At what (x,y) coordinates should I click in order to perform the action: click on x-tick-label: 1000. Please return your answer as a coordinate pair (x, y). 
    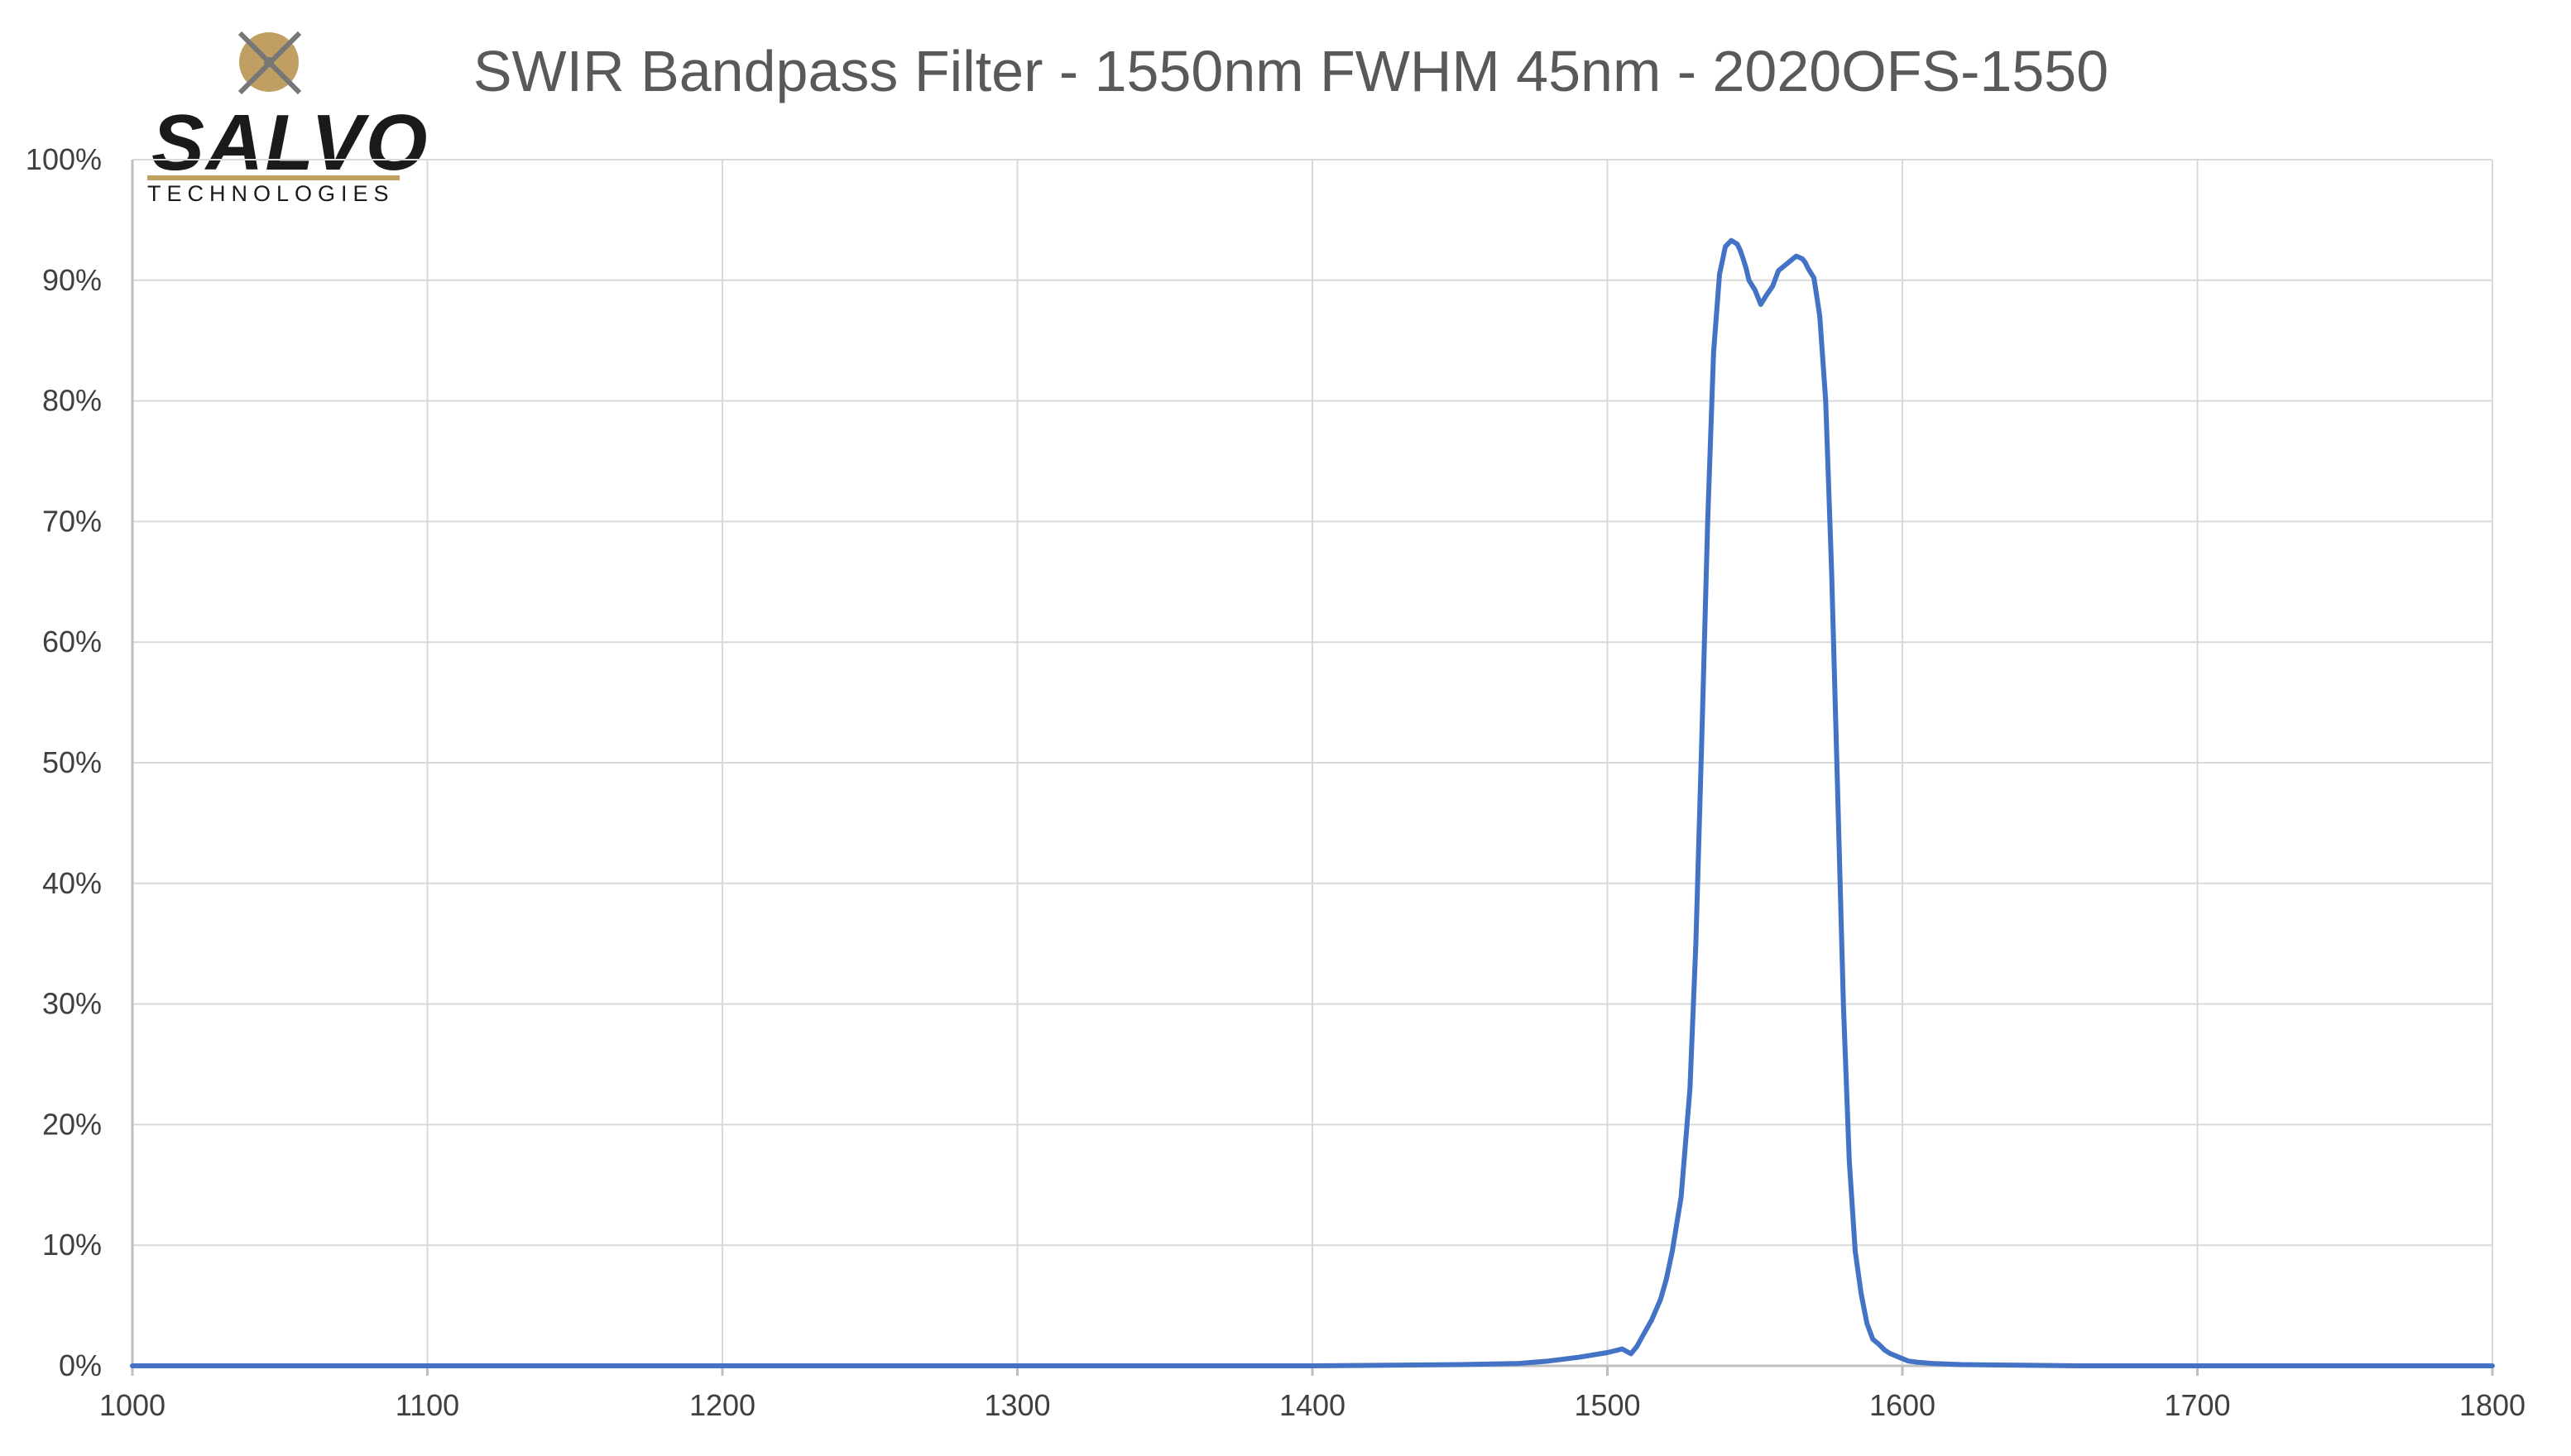
    Looking at the image, I should click on (132, 1405).